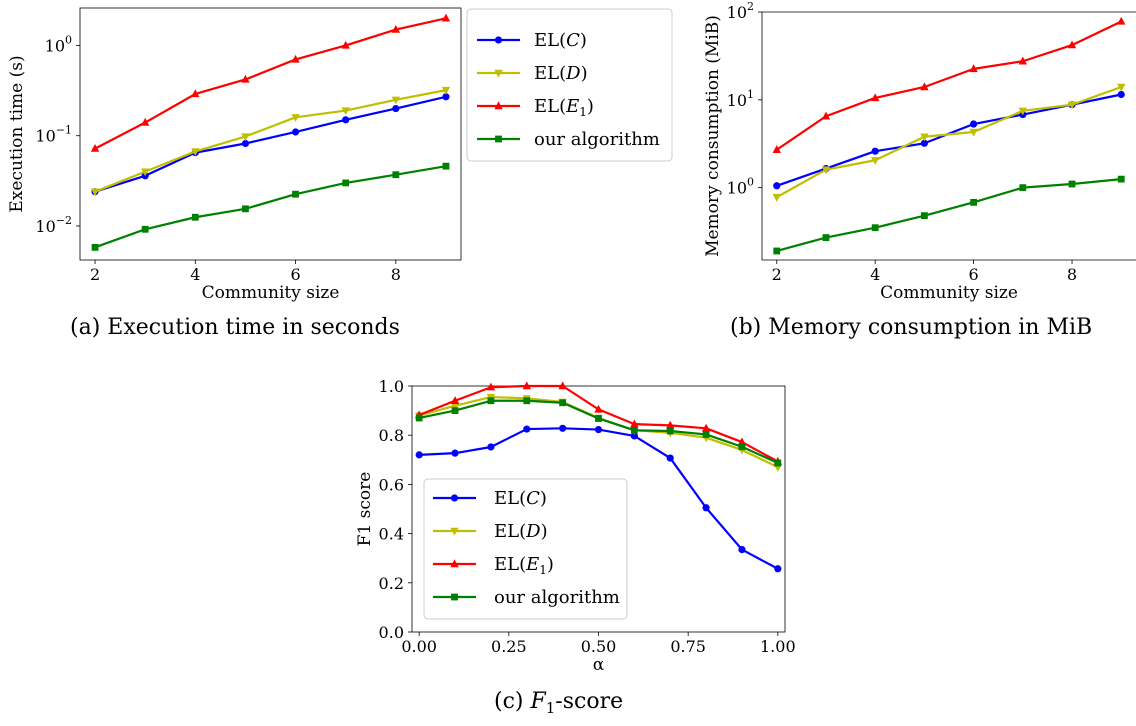 The image size is (1136, 726). I want to click on caption-a: (a) Execution time in seconds, so click(235, 327).